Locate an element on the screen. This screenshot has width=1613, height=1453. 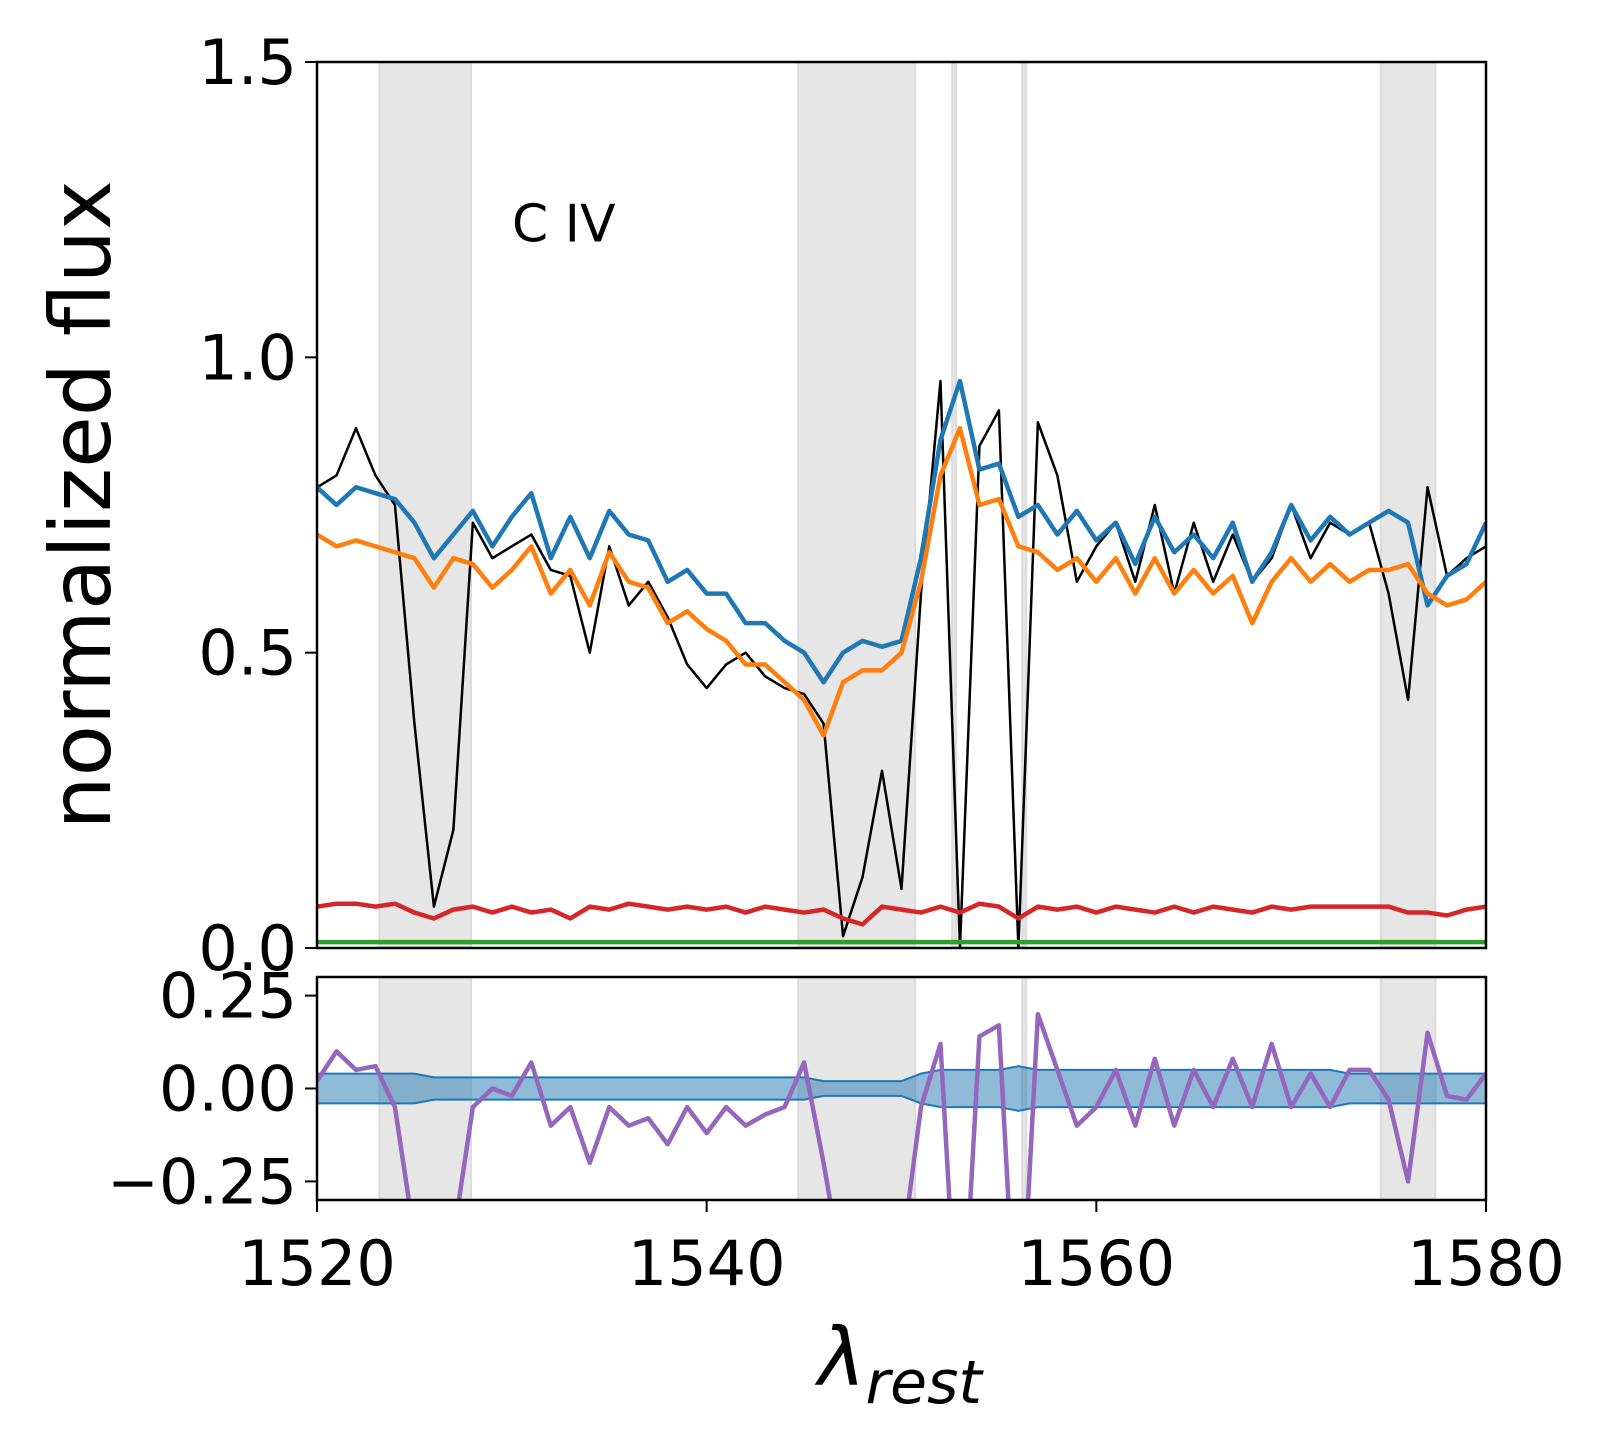
error-band is located at coordinates (901, 1088).